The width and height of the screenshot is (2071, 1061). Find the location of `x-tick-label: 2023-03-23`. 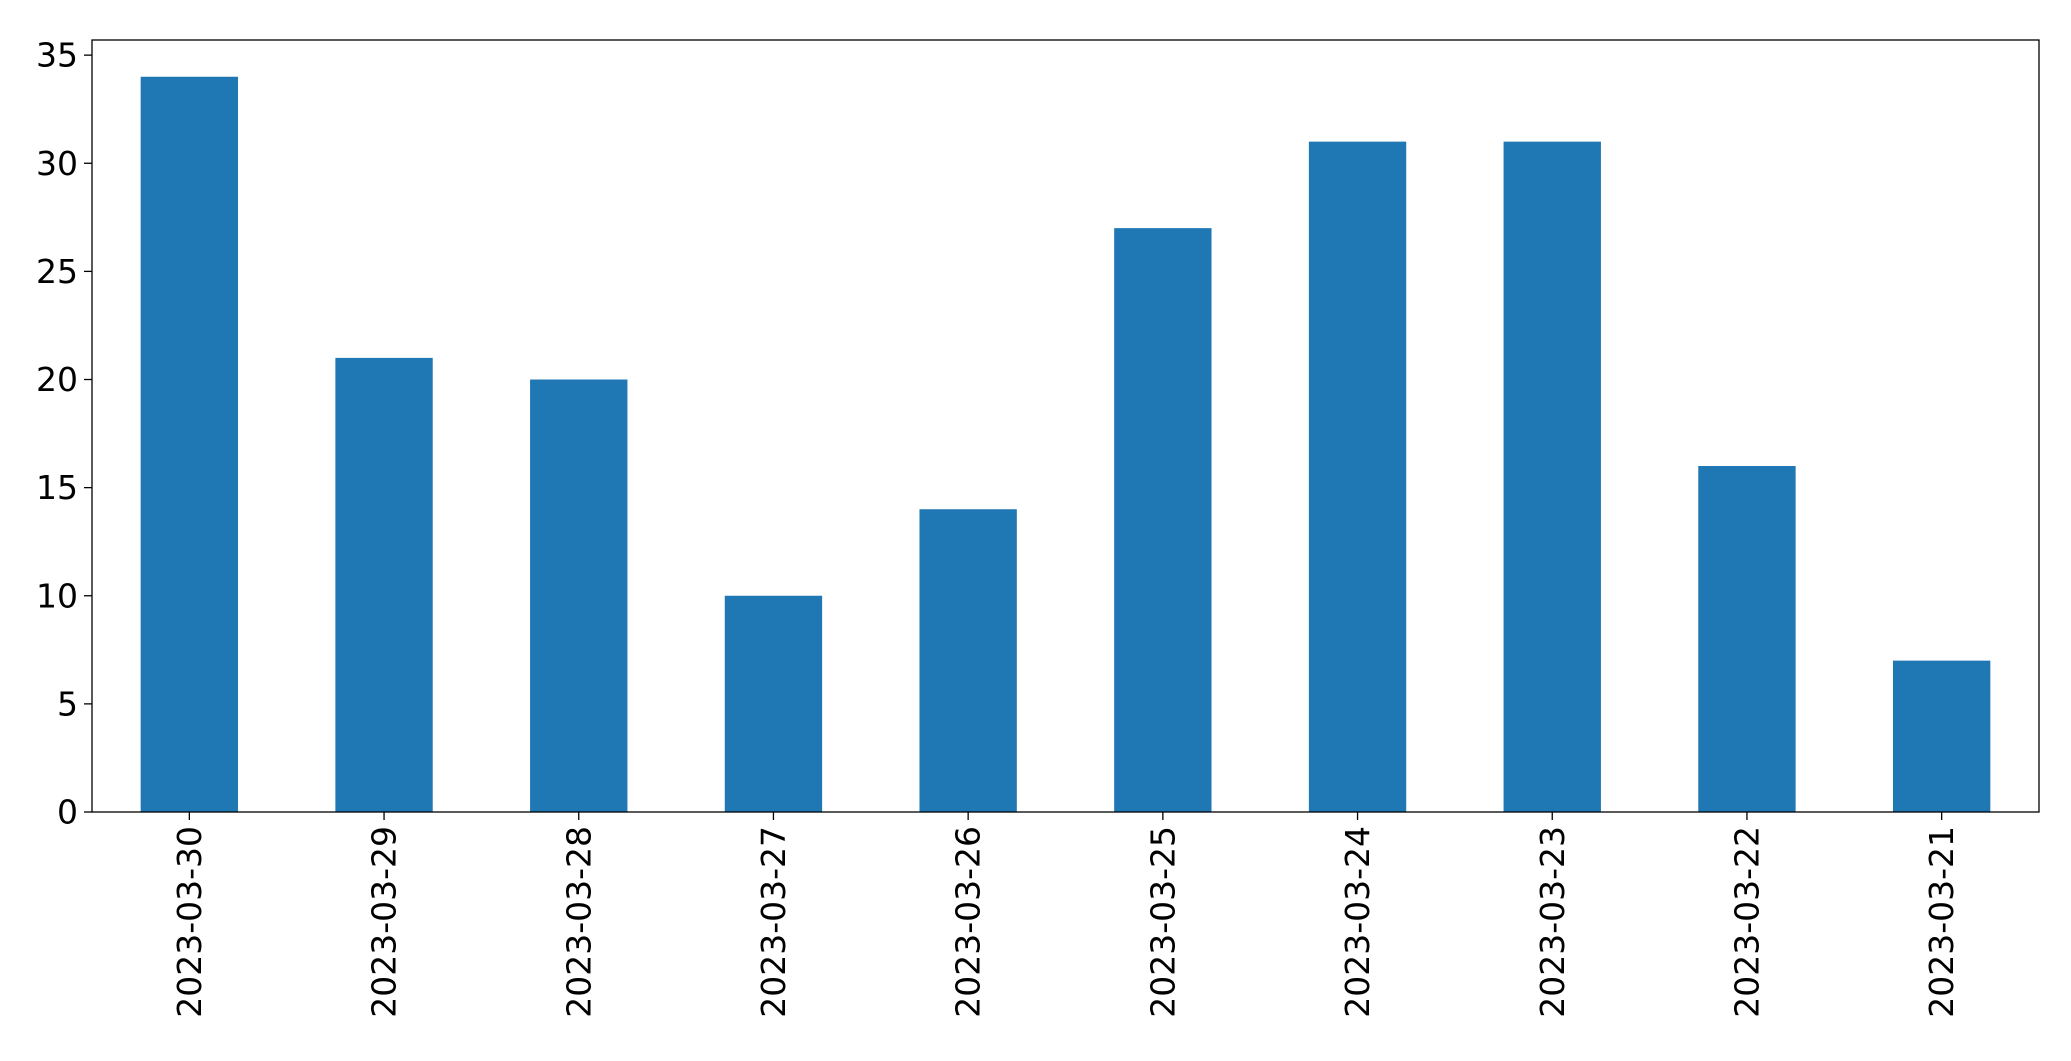

x-tick-label: 2023-03-23 is located at coordinates (1552, 922).